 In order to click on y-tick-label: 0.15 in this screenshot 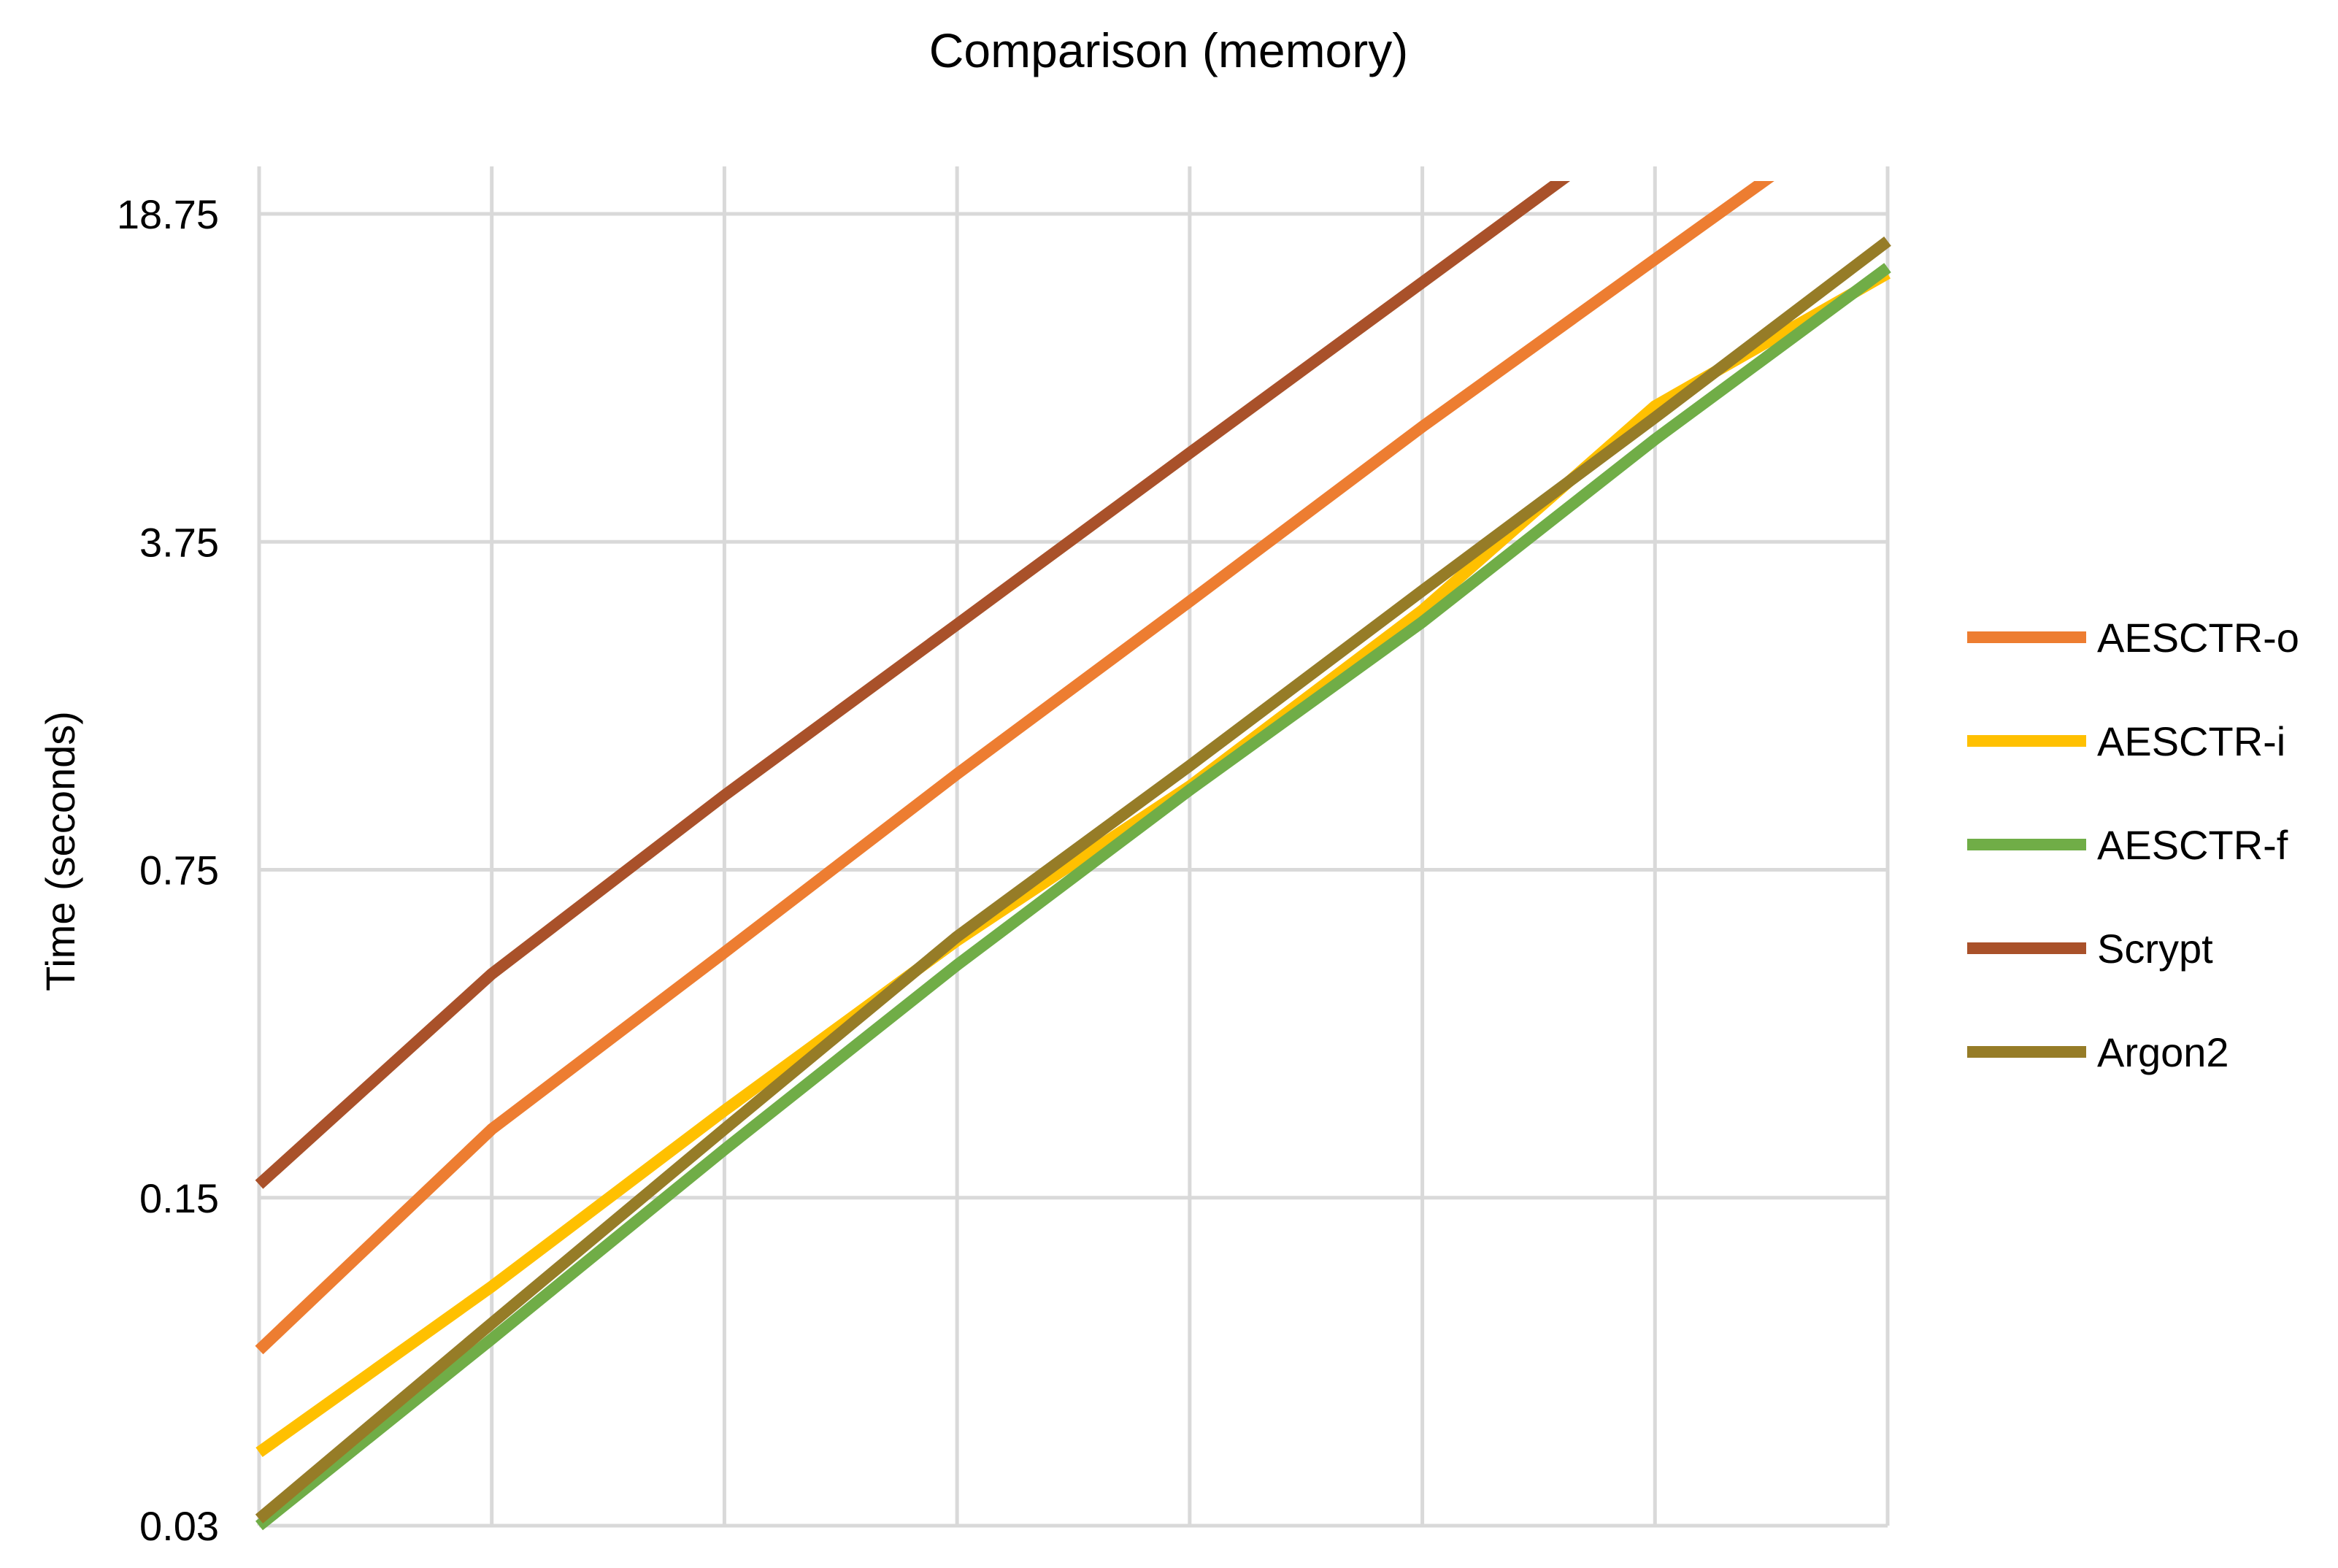, I will do `click(179, 1198)`.